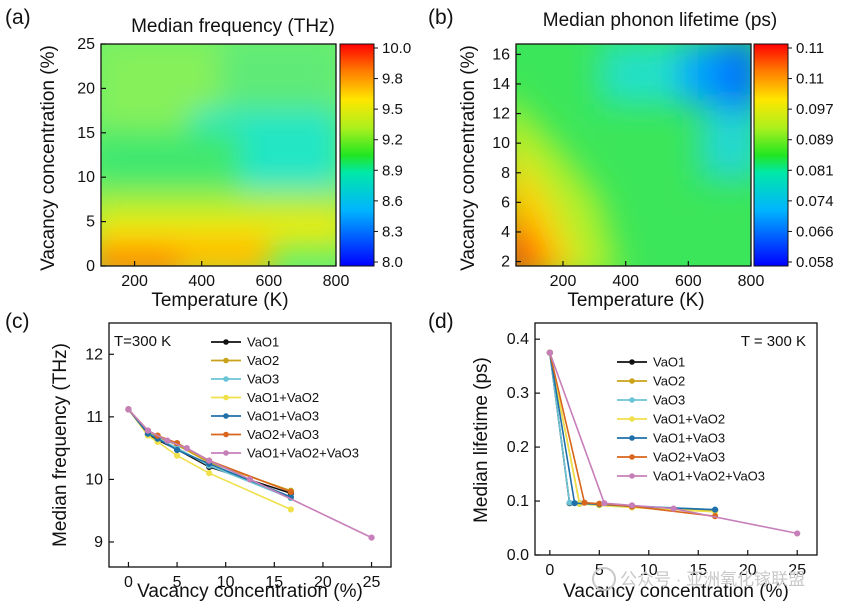  I want to click on axis-ticks-d: 0 5 10 15 20 25 0.0 0.1 0.2 0.3 0.4, so click(656, 455).